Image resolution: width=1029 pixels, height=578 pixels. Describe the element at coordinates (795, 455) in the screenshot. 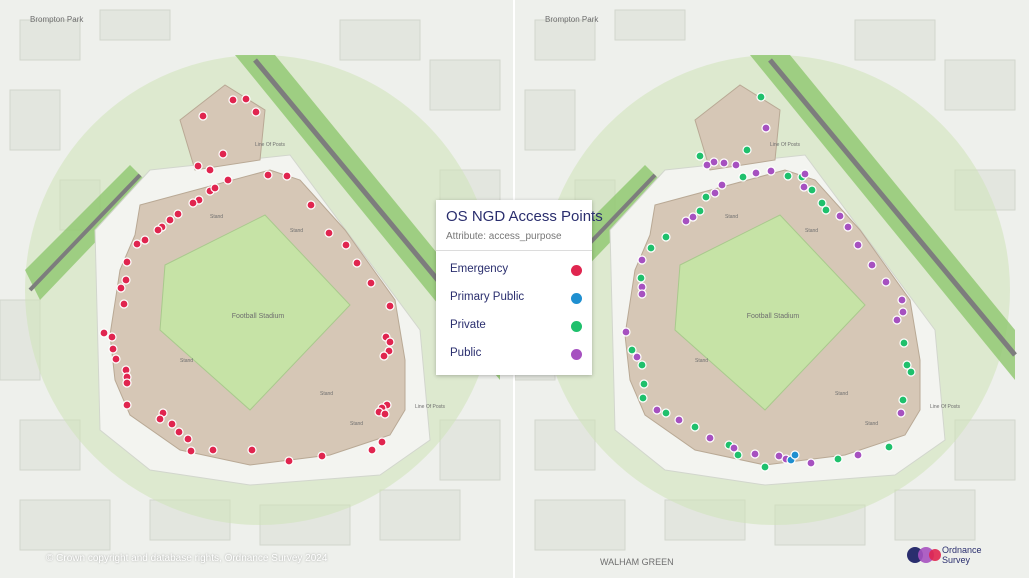

I see `access-point-primary-public` at that location.